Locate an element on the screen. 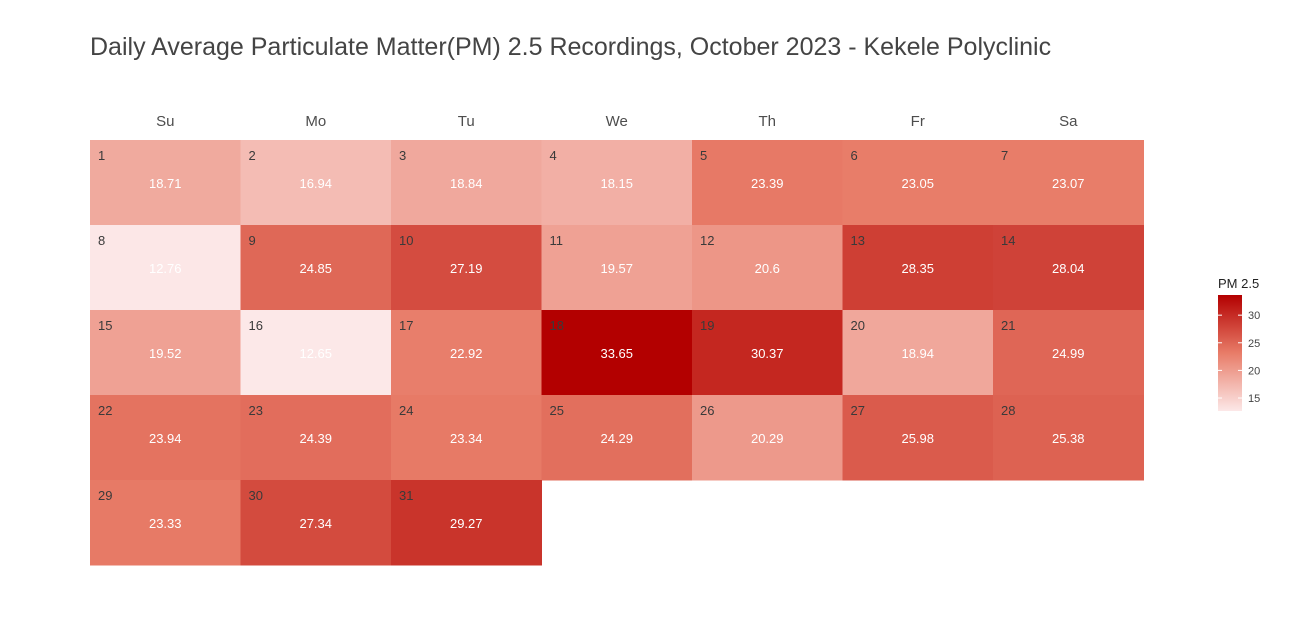 The height and width of the screenshot is (634, 1290). calendar-day-tile: 14 28.04 is located at coordinates (1068, 268).